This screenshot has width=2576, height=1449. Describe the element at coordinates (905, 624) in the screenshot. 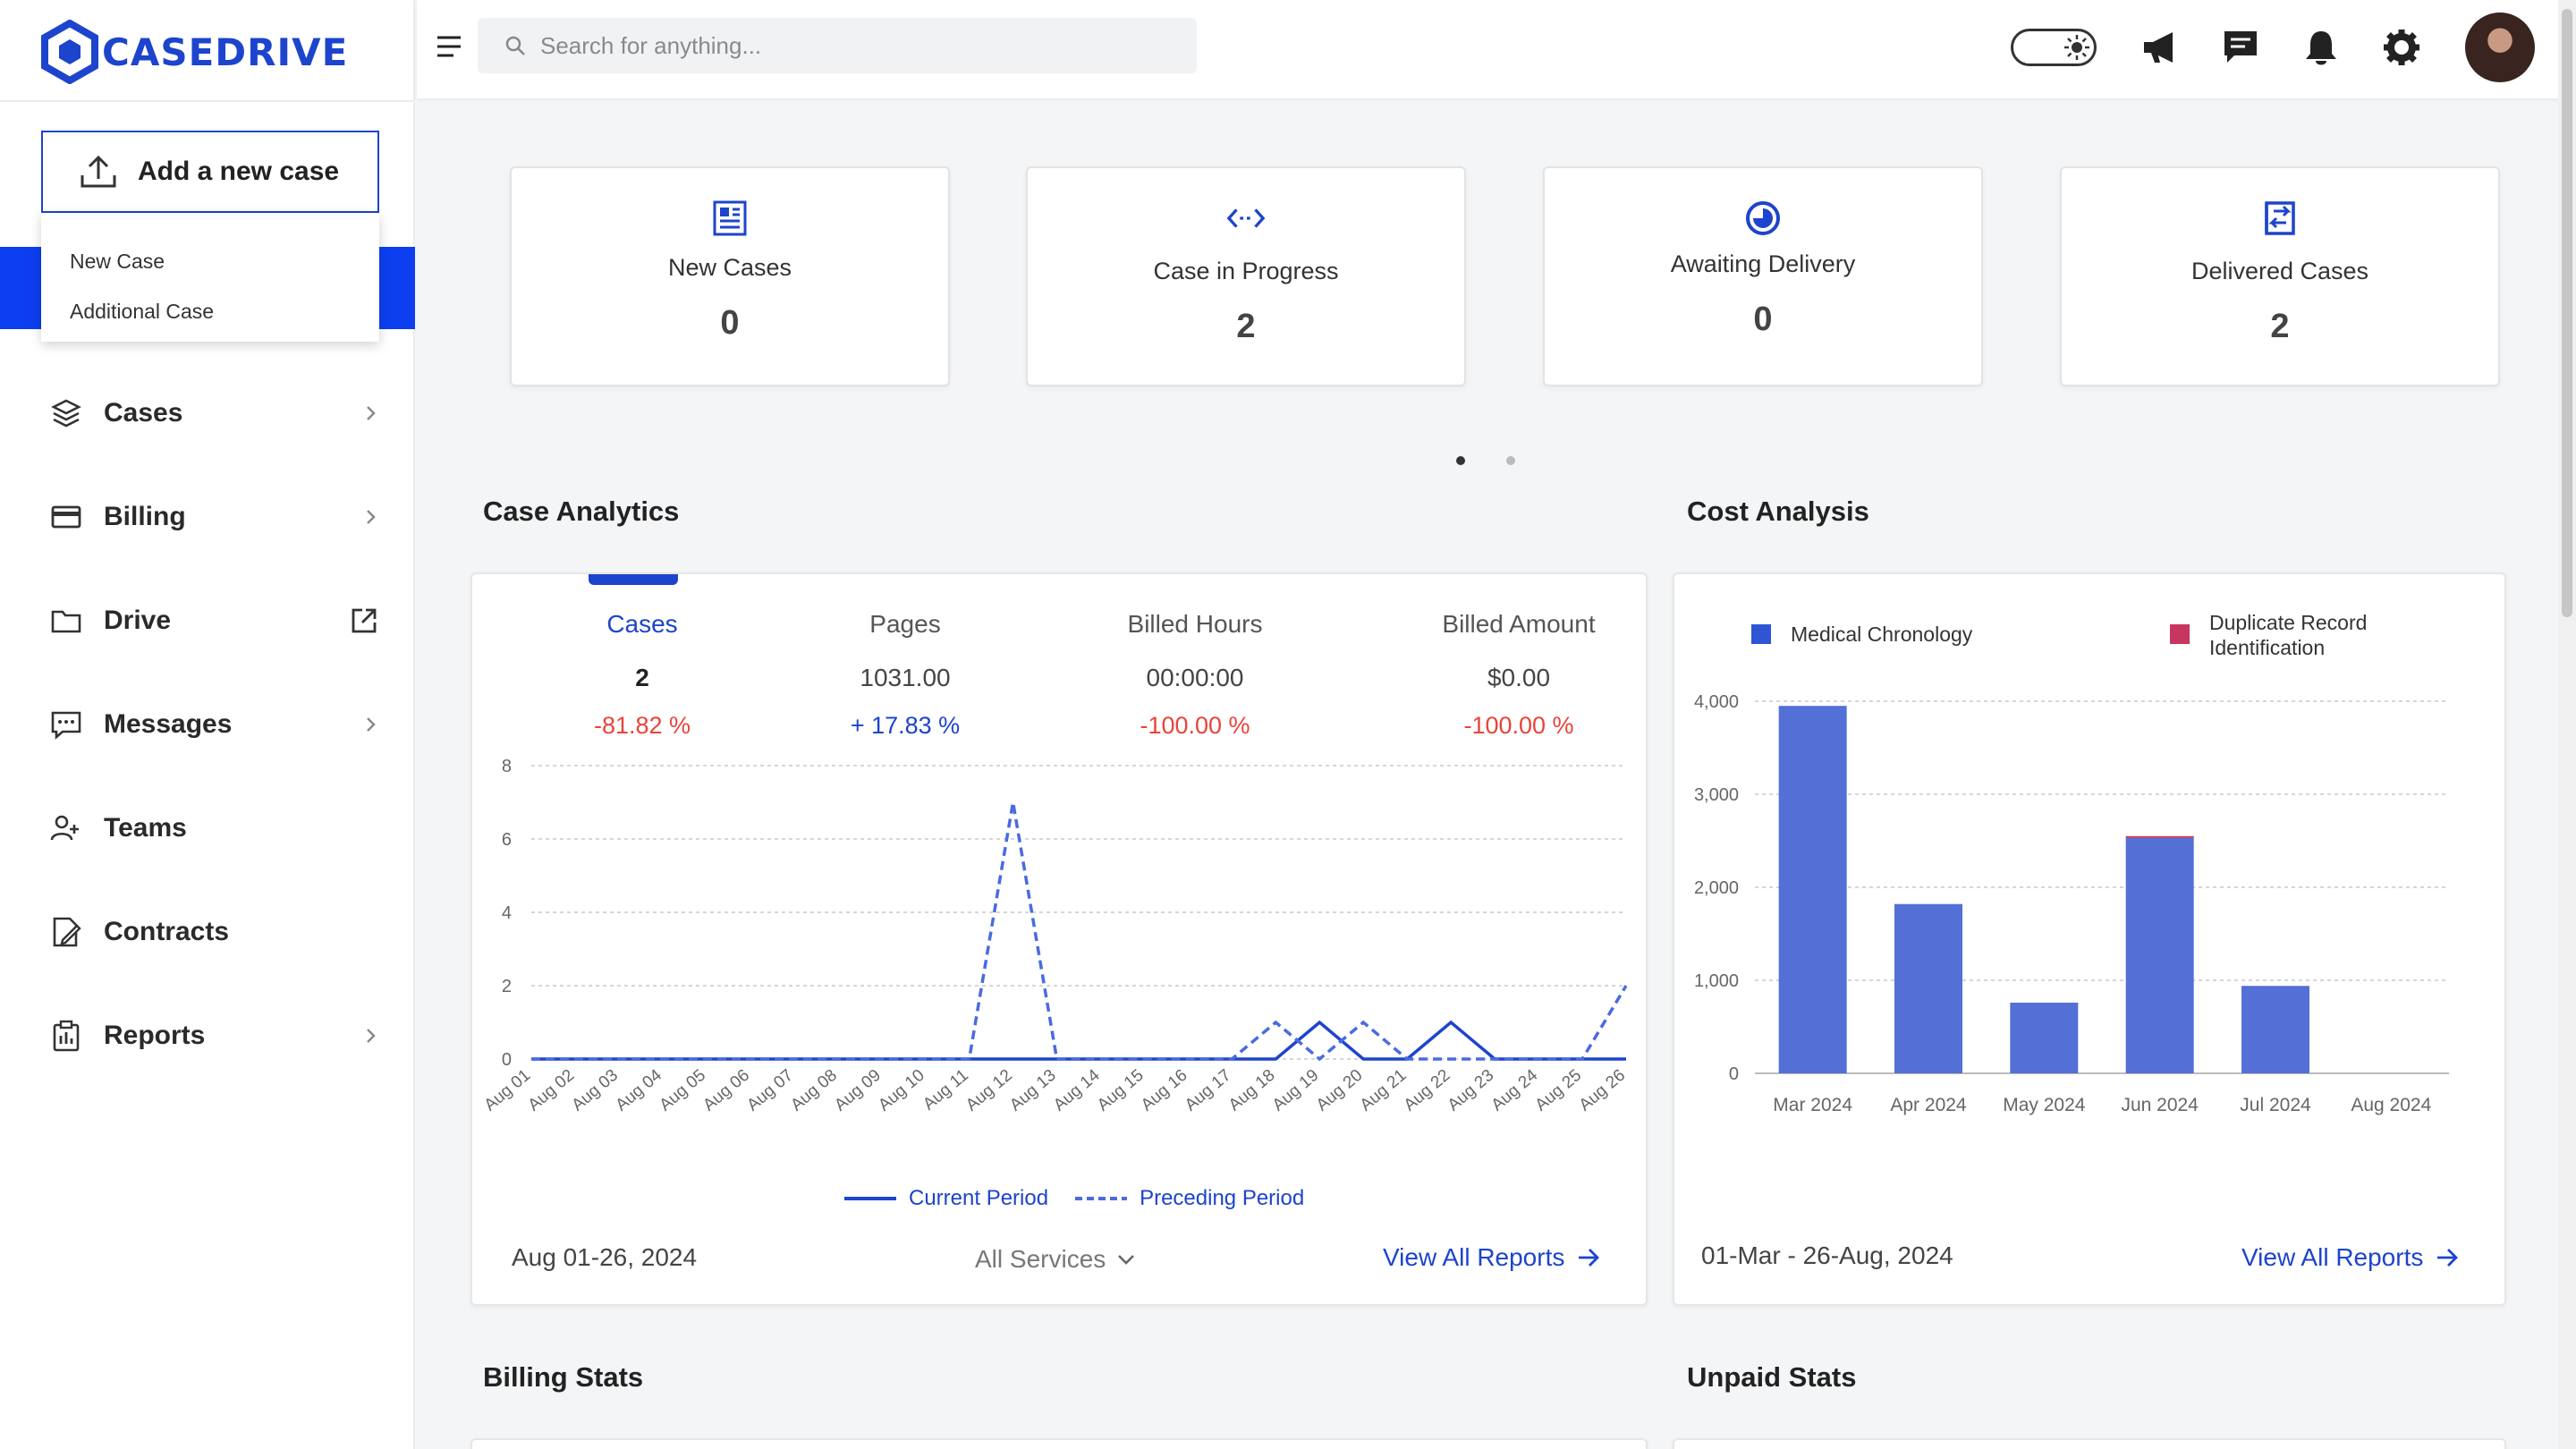

I see `tab-label: Pages` at that location.